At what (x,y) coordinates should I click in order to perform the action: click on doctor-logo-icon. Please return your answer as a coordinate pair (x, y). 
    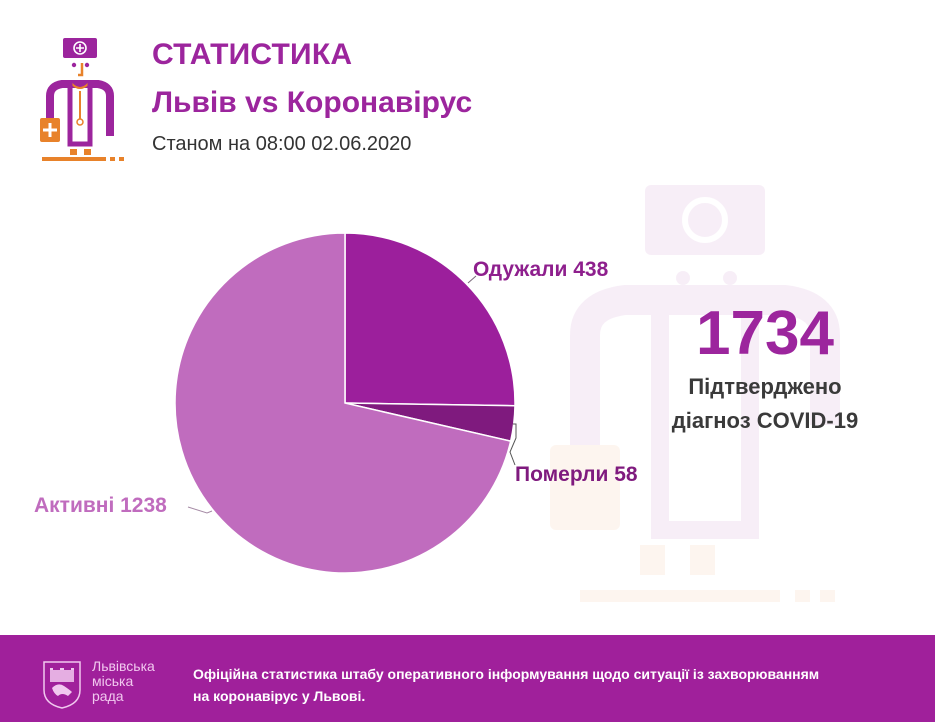
    Looking at the image, I should click on (82, 99).